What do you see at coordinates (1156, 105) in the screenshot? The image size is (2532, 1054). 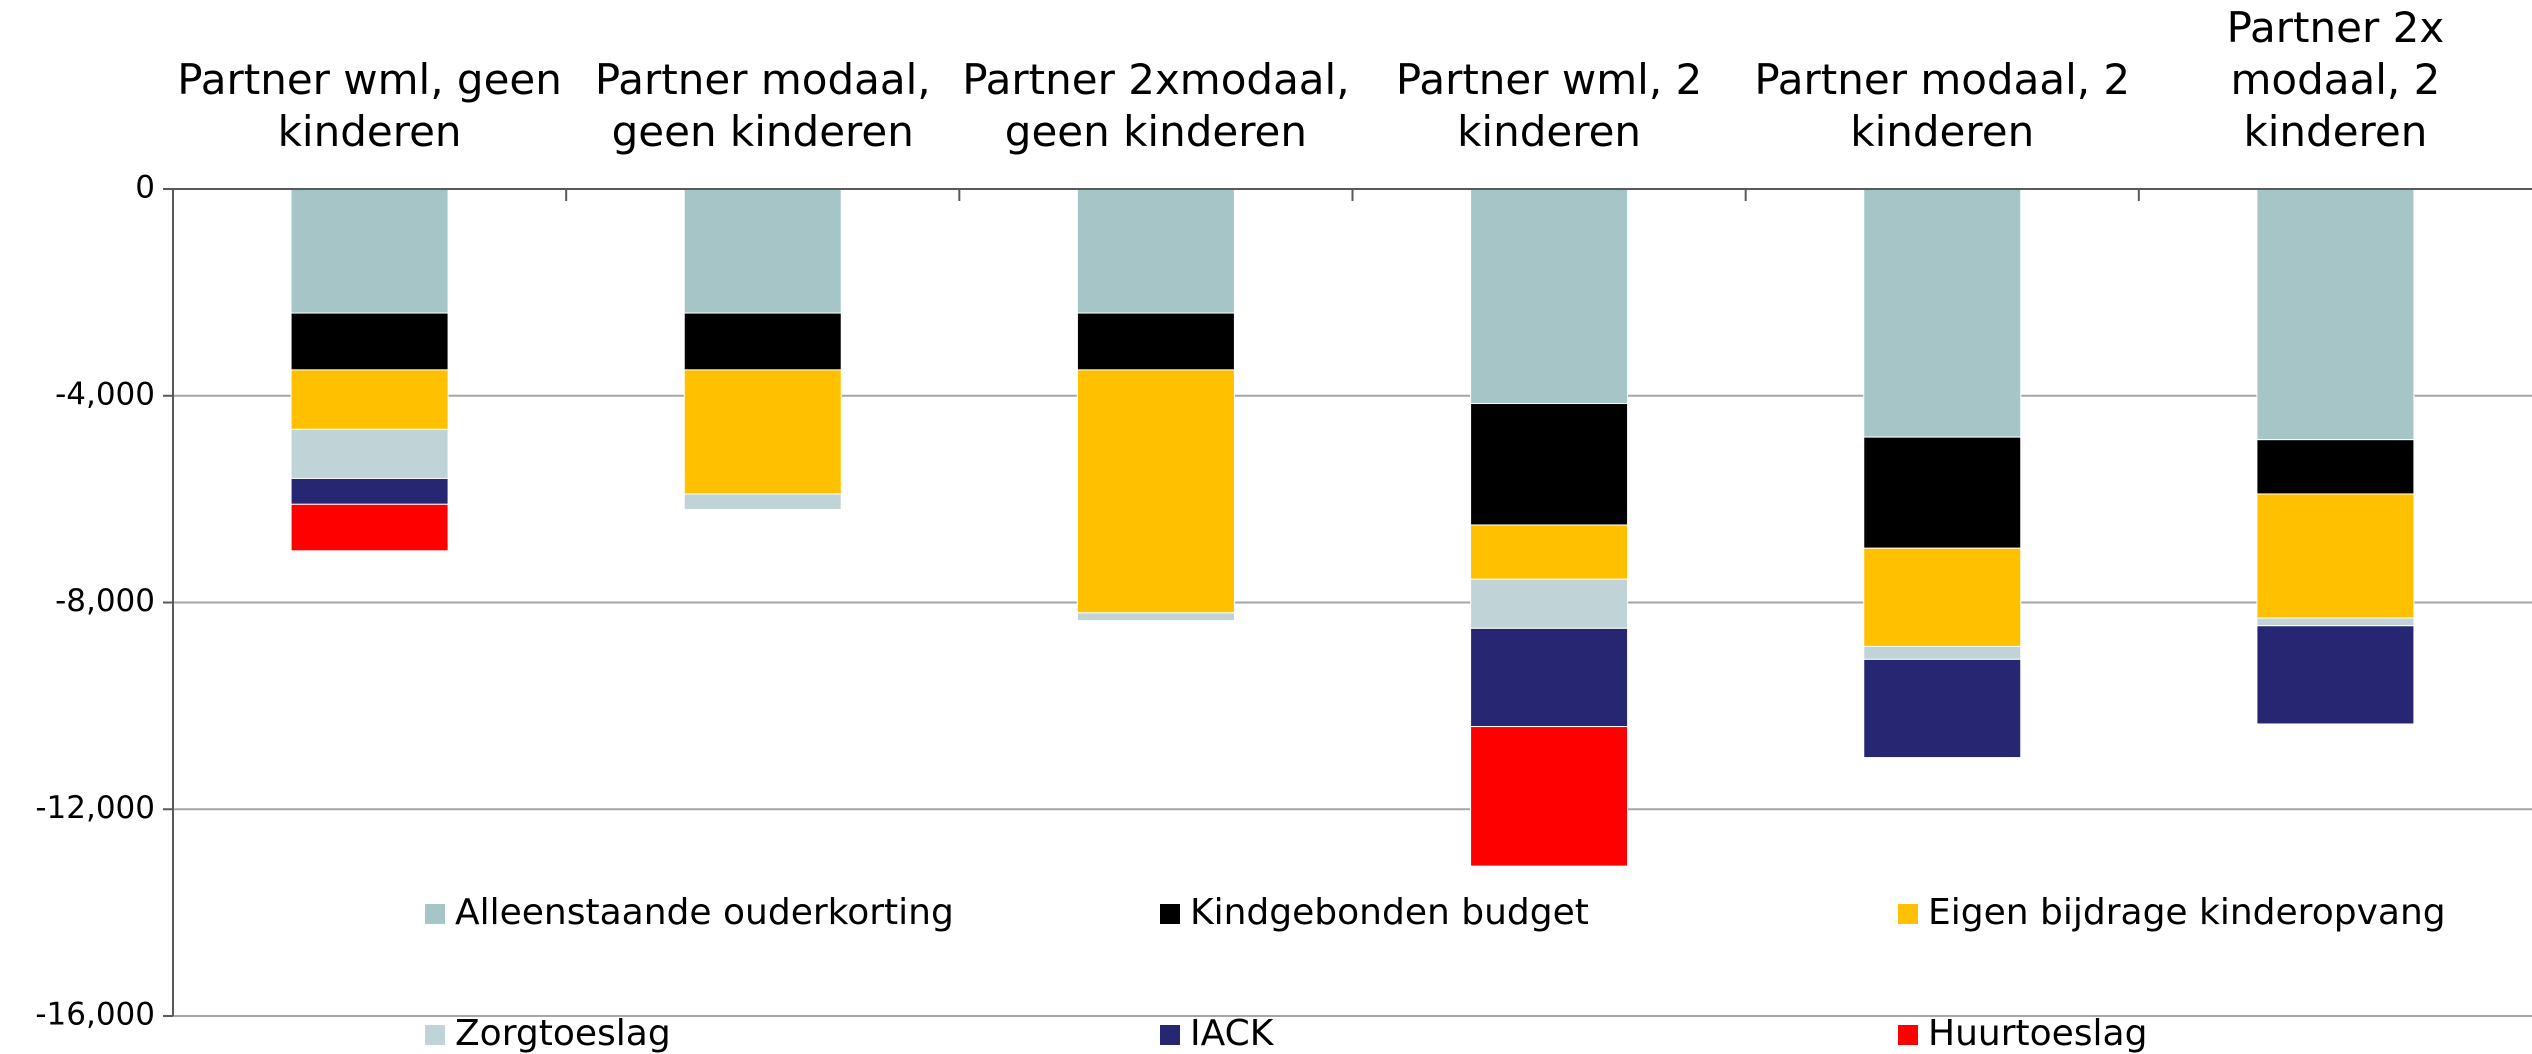 I see `category-label: Partner 2xmodaal, geen kinderen` at bounding box center [1156, 105].